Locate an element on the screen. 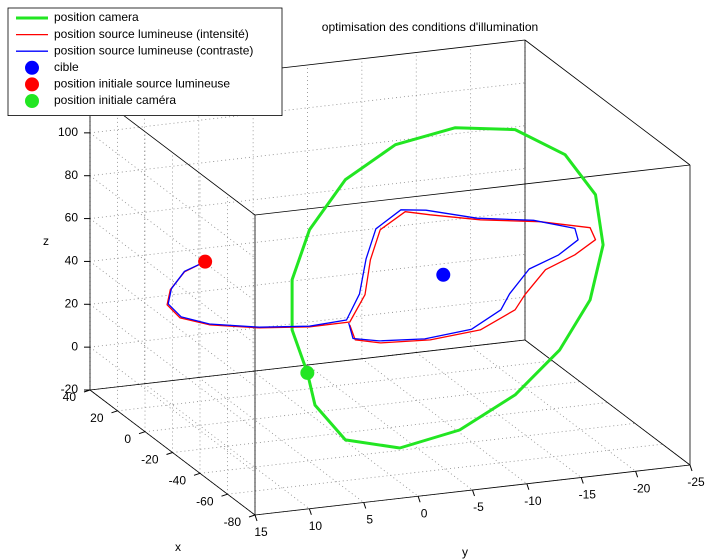  y-tick-label: 15 is located at coordinates (261, 532).